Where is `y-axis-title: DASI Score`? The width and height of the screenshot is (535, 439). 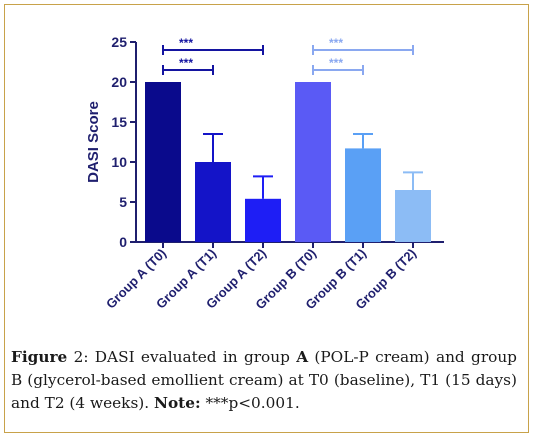
y-axis-title: DASI Score is located at coordinates (93, 142).